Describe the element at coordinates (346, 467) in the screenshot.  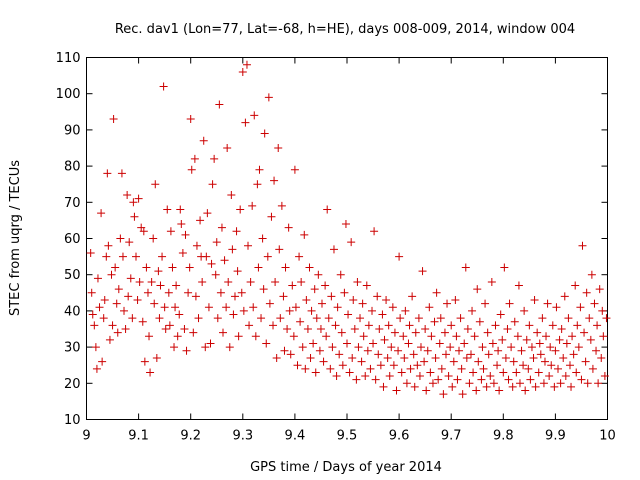
I see `x-axis-title: GPS time / Days of year 2014` at that location.